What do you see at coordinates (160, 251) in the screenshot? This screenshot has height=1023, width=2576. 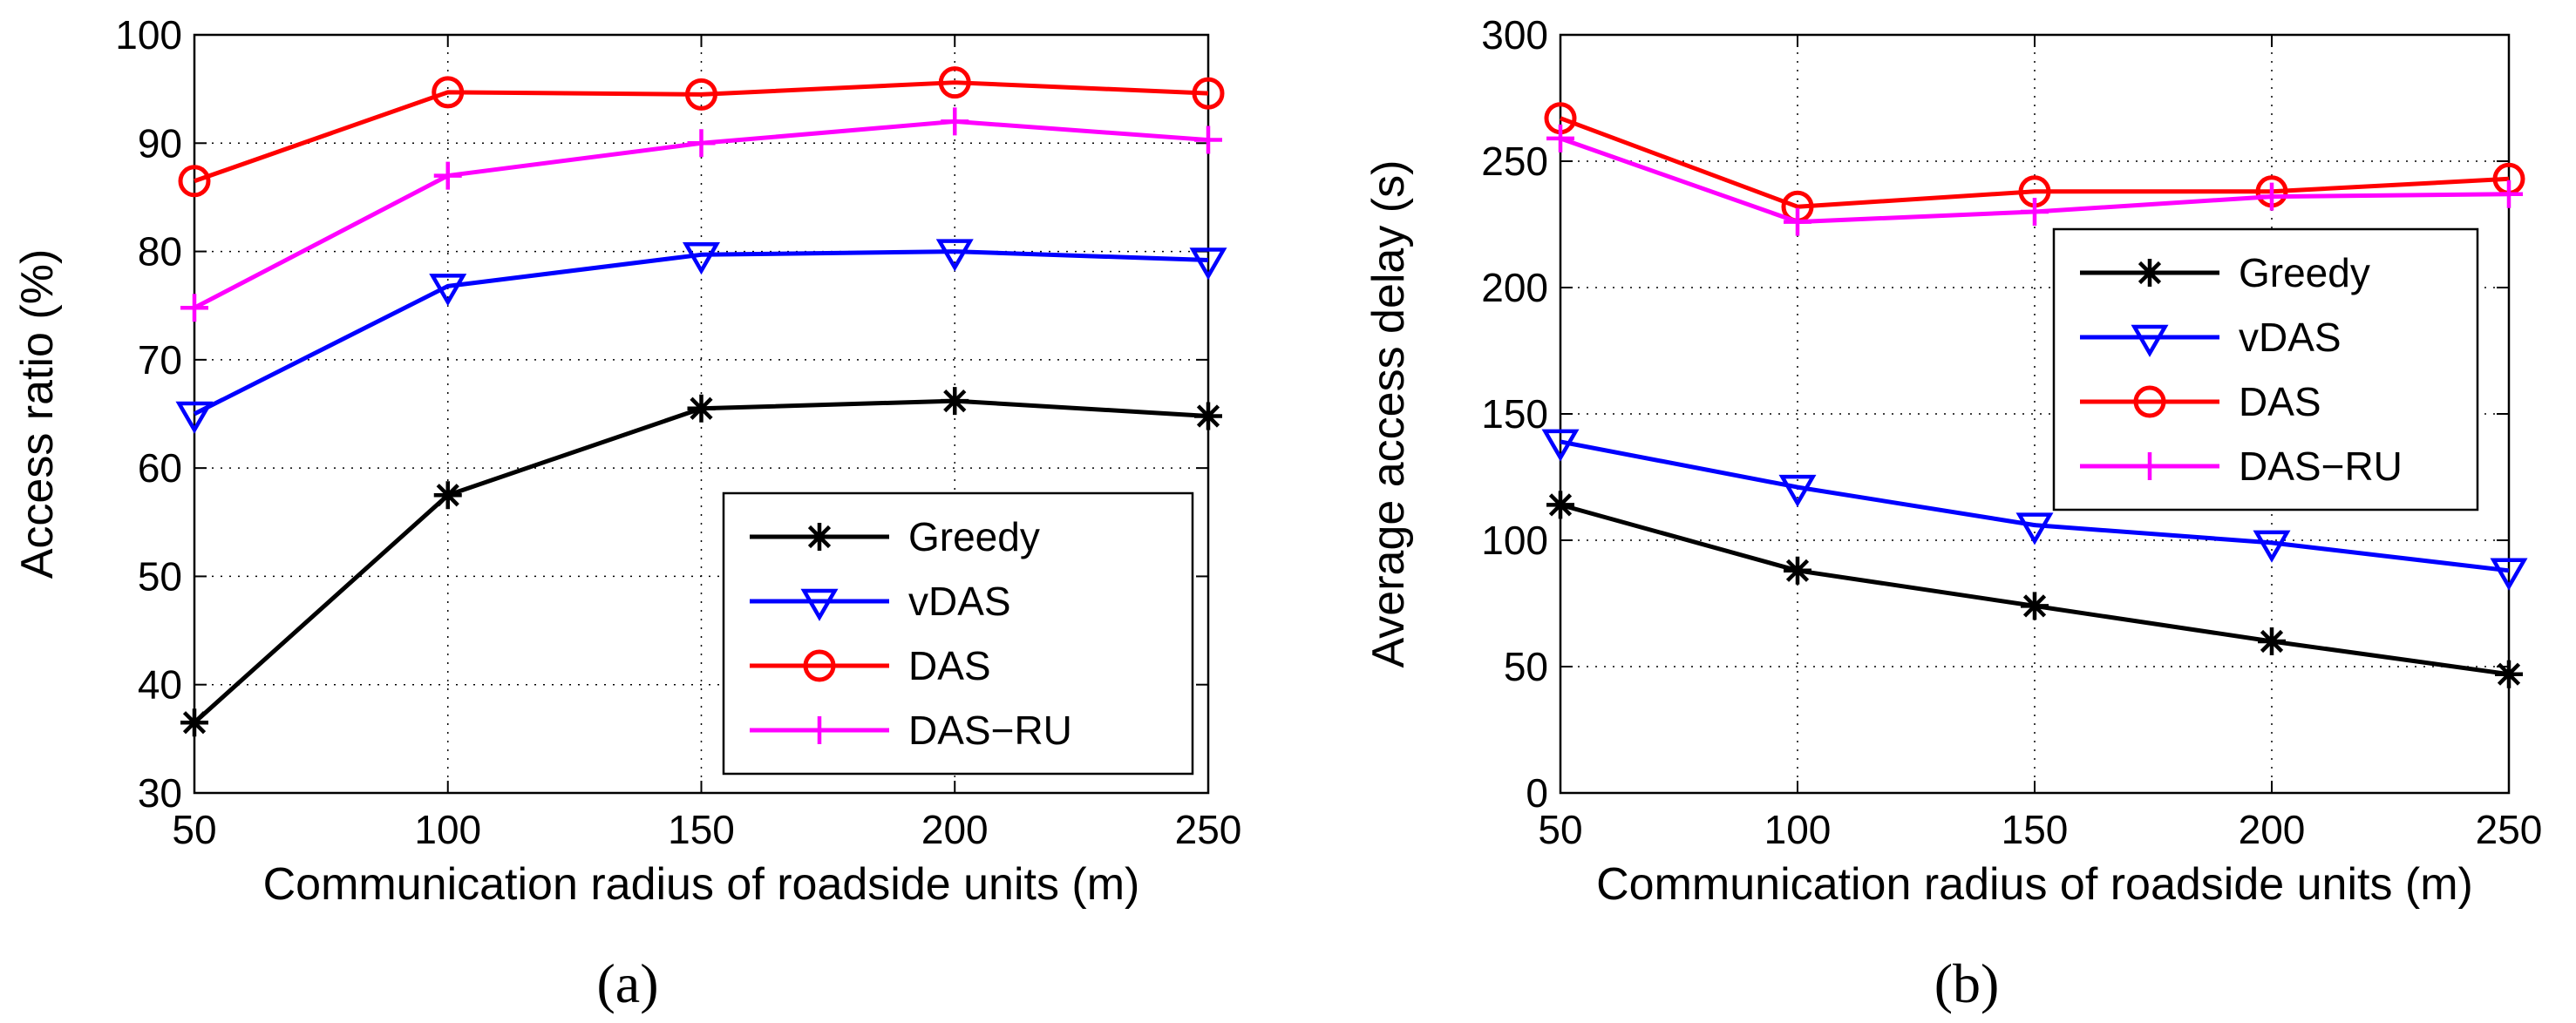 I see `y-tick-label: 80` at bounding box center [160, 251].